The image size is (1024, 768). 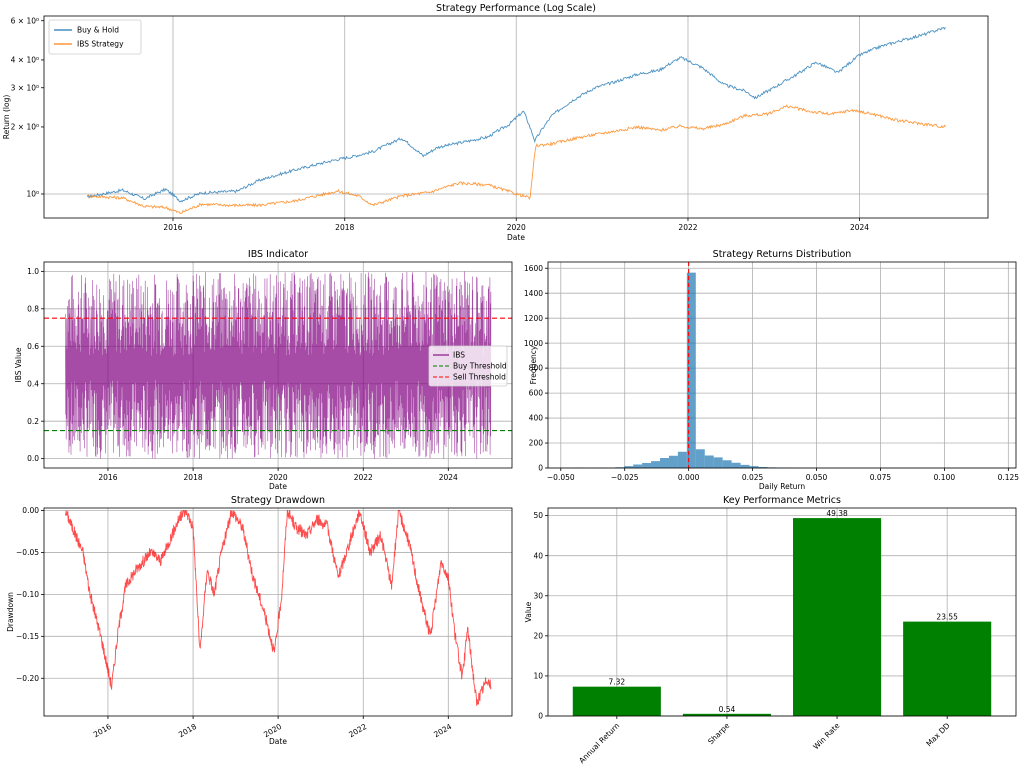 What do you see at coordinates (459, 355) in the screenshot?
I see `legend-label: IBS` at bounding box center [459, 355].